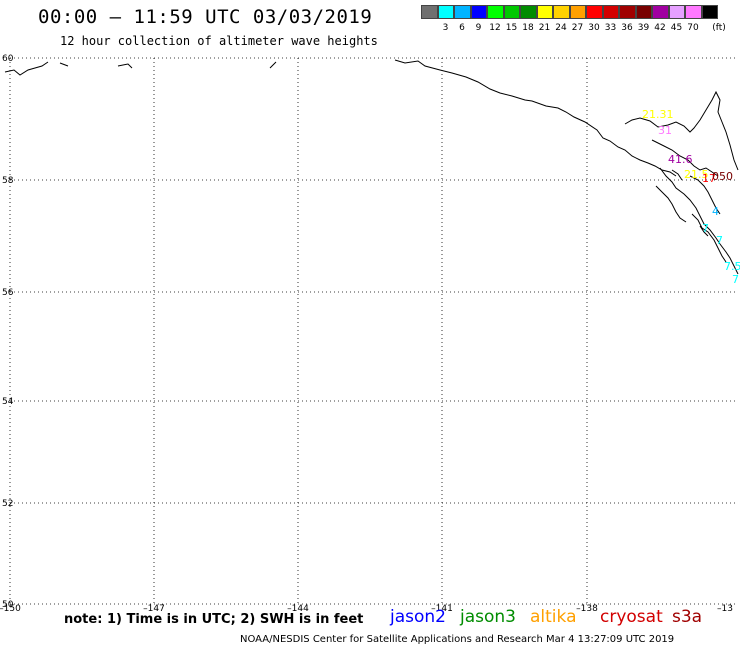 The height and width of the screenshot is (650, 740). What do you see at coordinates (561, 28) in the screenshot?
I see `scale-label: 24` at bounding box center [561, 28].